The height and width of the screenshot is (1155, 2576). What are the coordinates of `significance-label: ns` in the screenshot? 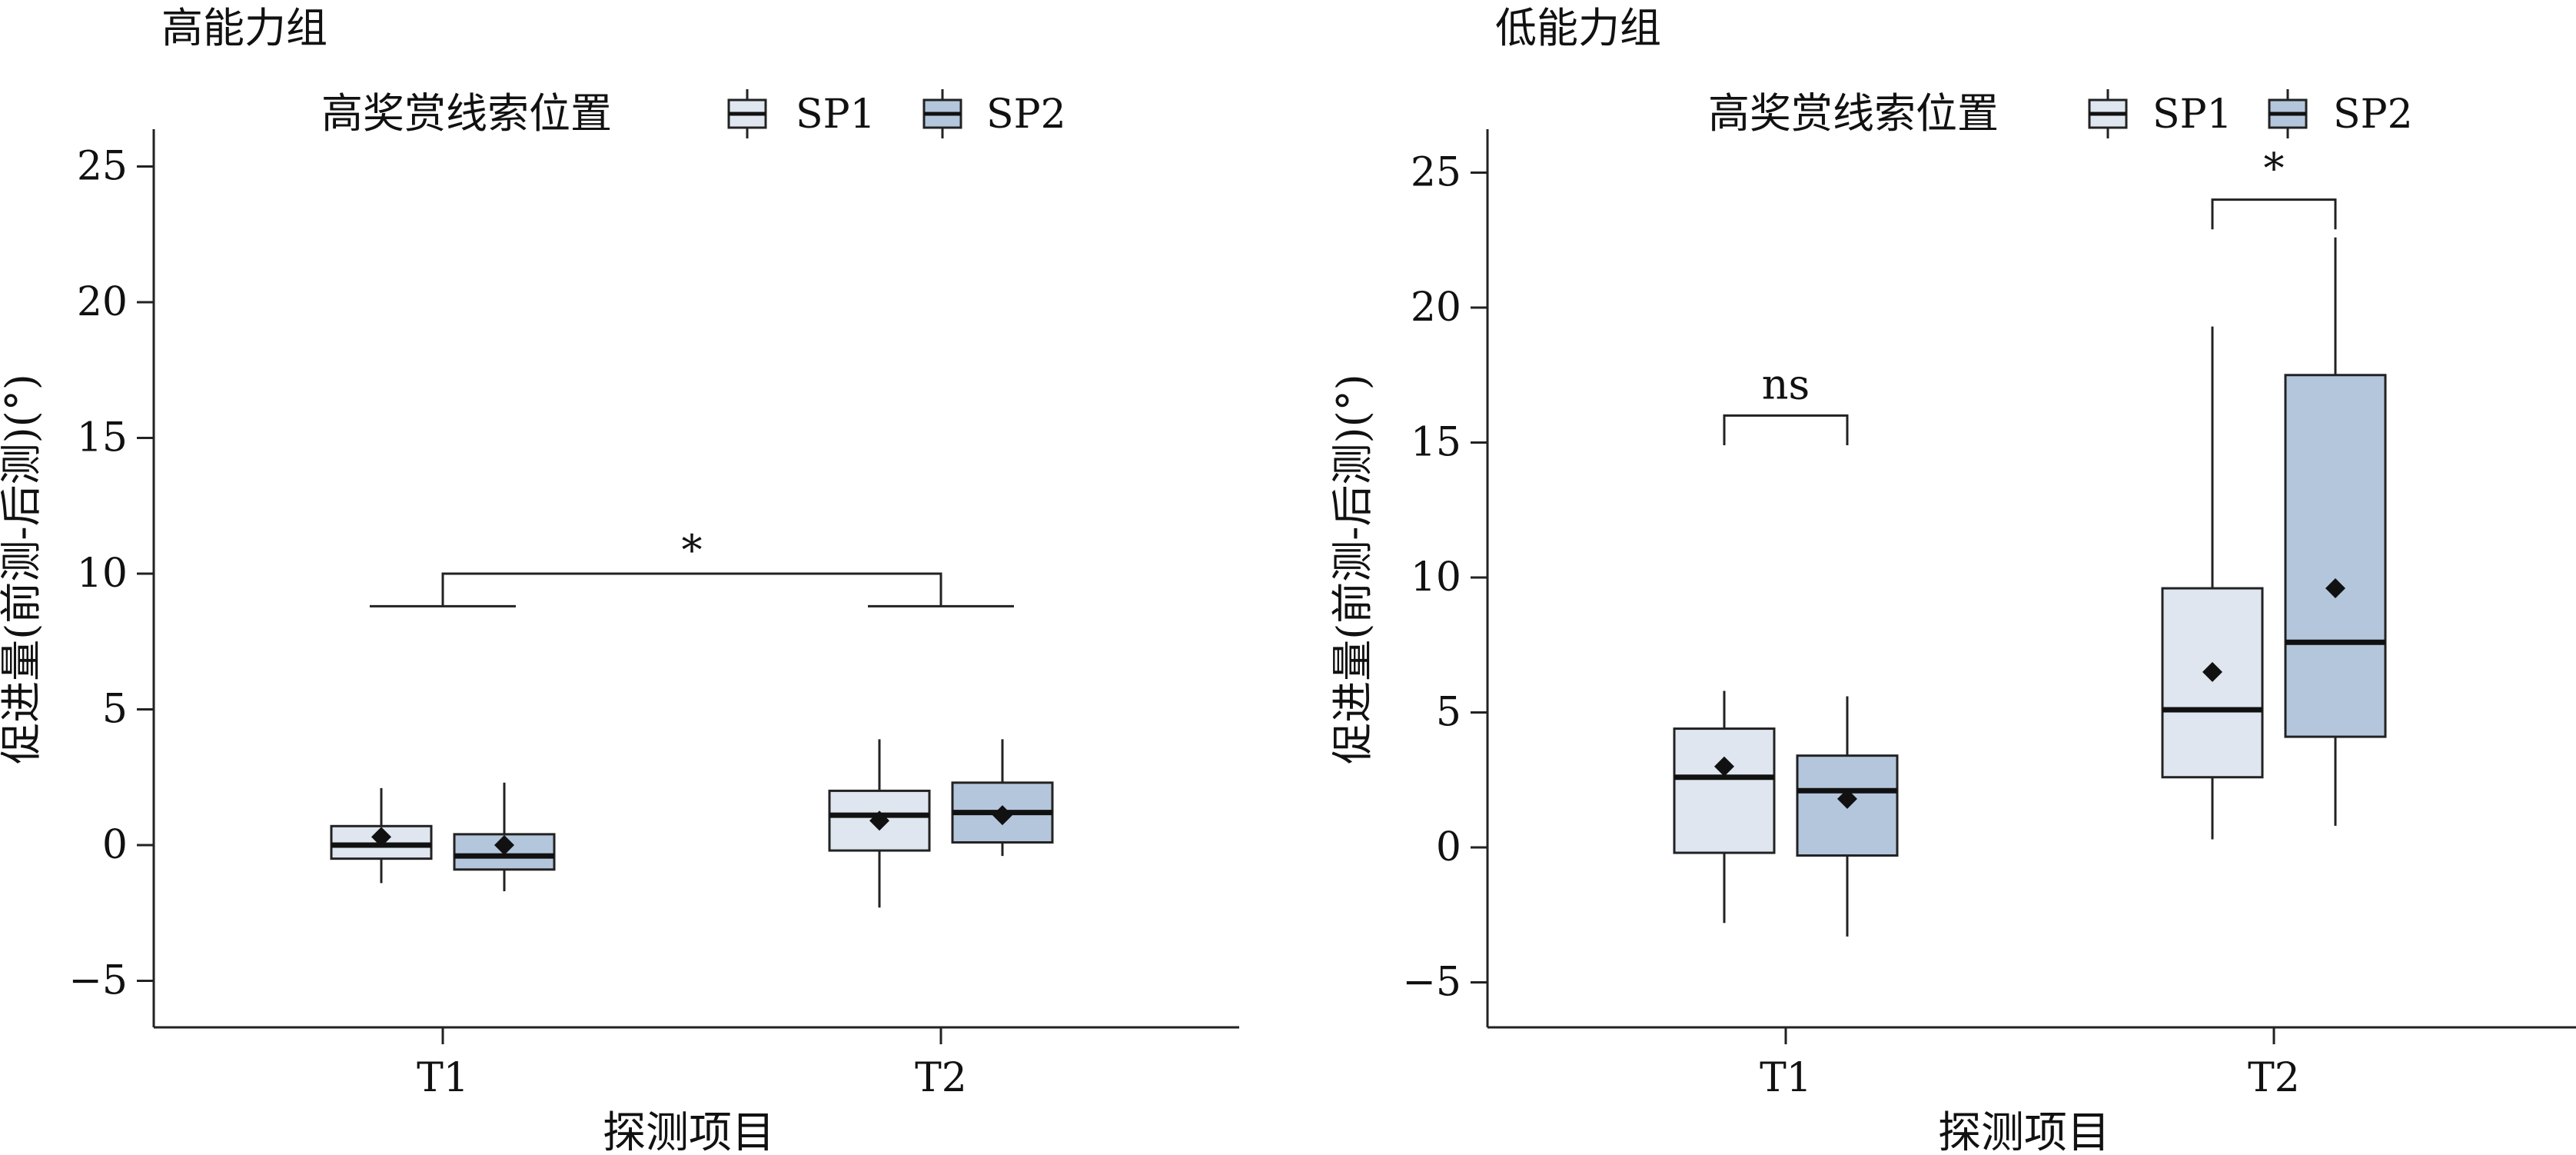 It's located at (1786, 384).